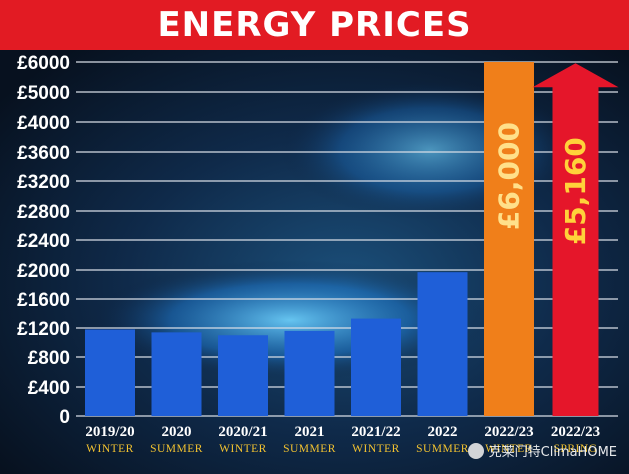  Describe the element at coordinates (552, 452) in the screenshot. I see `watermark-text: 克莱门特ClimaHOME` at that location.